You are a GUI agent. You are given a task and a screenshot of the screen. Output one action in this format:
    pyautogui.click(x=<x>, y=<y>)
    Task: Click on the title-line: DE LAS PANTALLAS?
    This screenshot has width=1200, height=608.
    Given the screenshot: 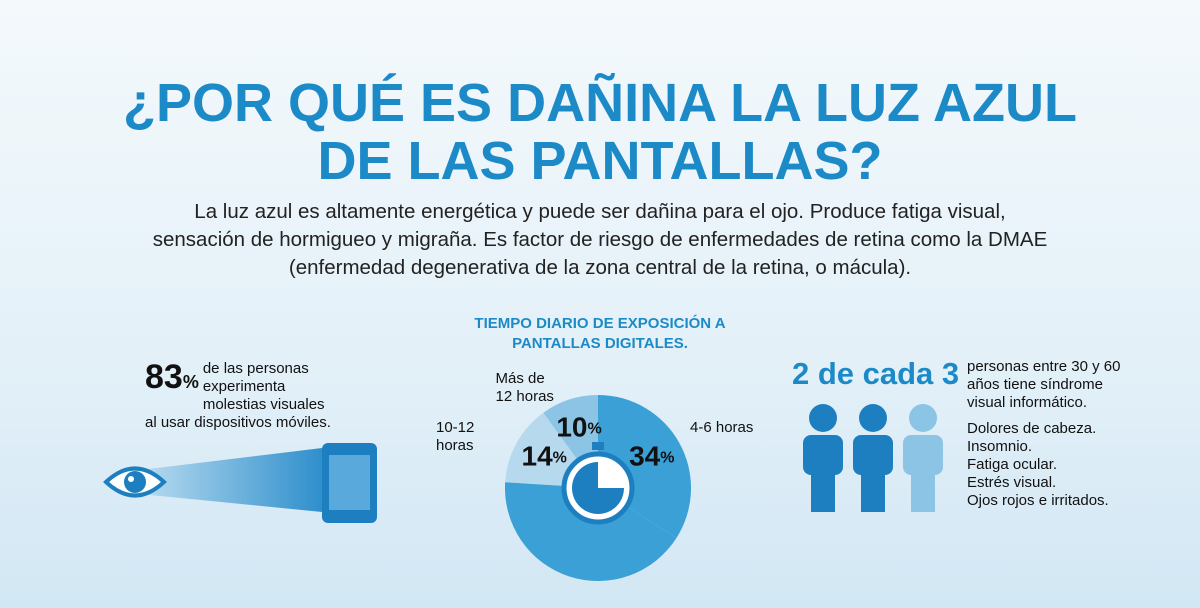 What is the action you would take?
    pyautogui.click(x=600, y=161)
    